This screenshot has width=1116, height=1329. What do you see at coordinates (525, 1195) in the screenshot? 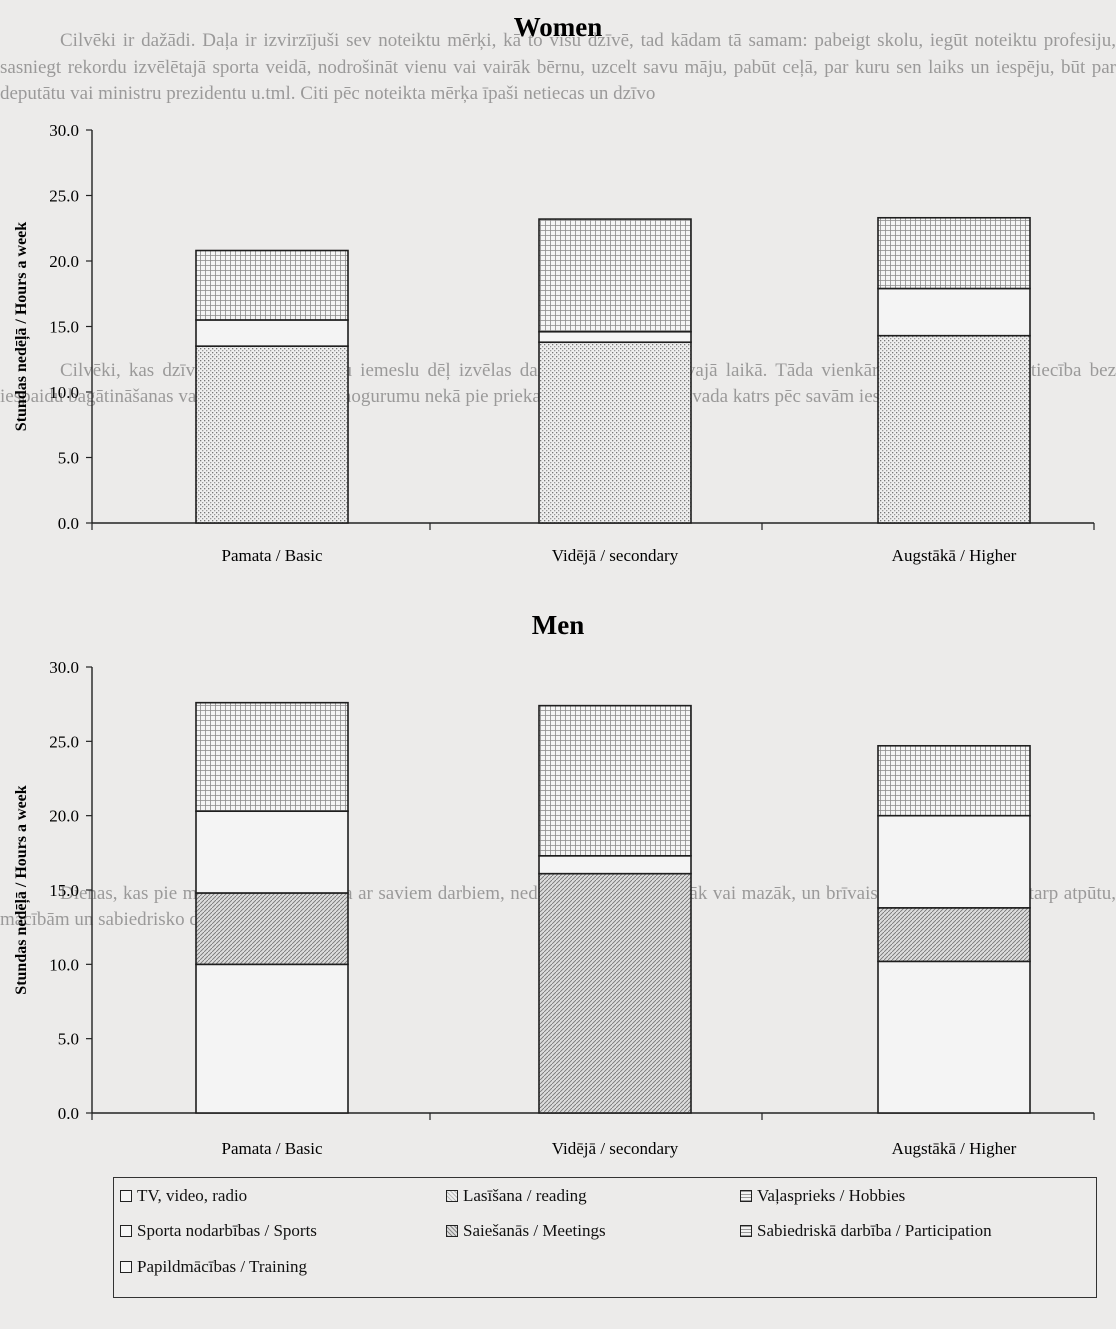
I see `legend-label: Lasīšana / reading` at bounding box center [525, 1195].